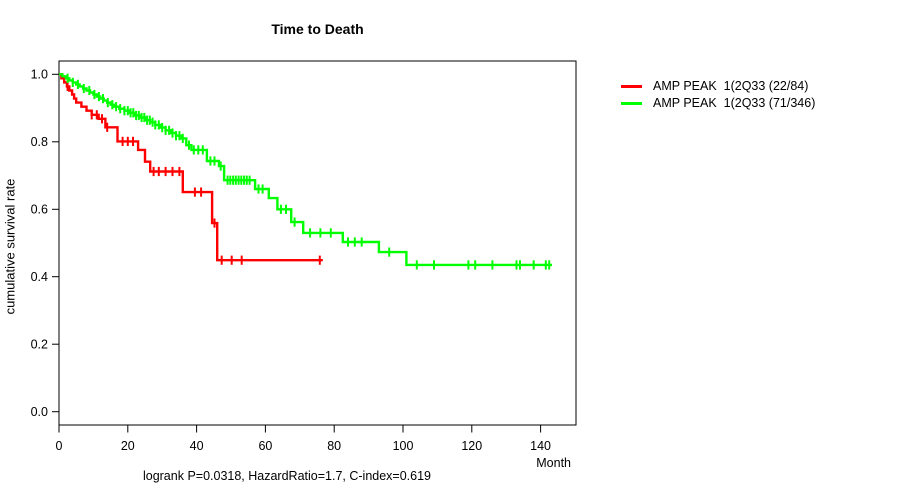  I want to click on x-axis-tick-label: 120, so click(471, 446).